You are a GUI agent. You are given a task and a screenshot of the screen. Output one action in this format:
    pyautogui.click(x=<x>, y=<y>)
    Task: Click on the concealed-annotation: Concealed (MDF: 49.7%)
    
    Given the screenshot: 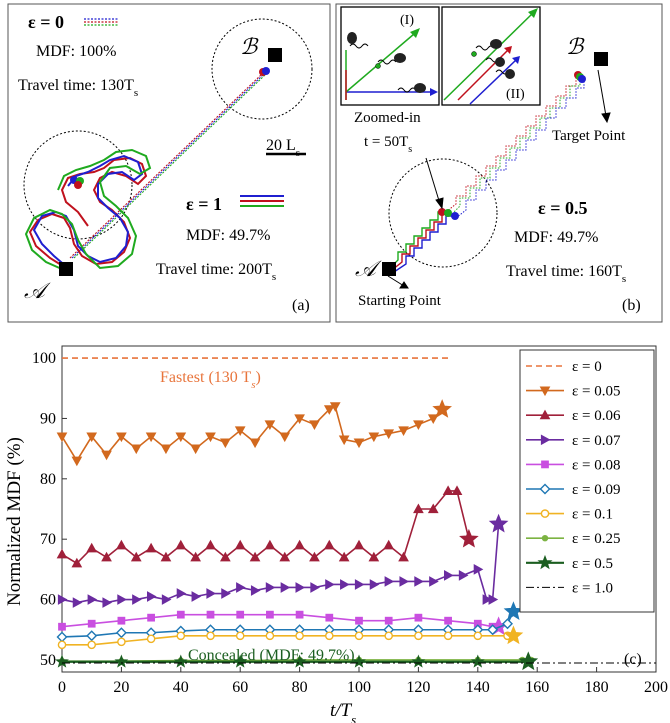 What is the action you would take?
    pyautogui.click(x=271, y=655)
    